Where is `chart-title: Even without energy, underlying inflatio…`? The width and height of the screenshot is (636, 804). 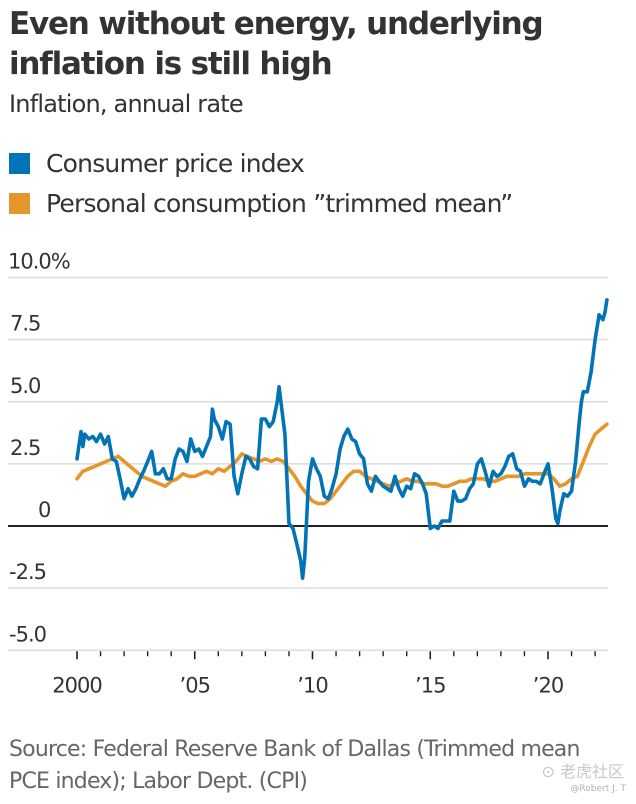 chart-title: Even without energy, underlying inflatio… is located at coordinates (276, 44).